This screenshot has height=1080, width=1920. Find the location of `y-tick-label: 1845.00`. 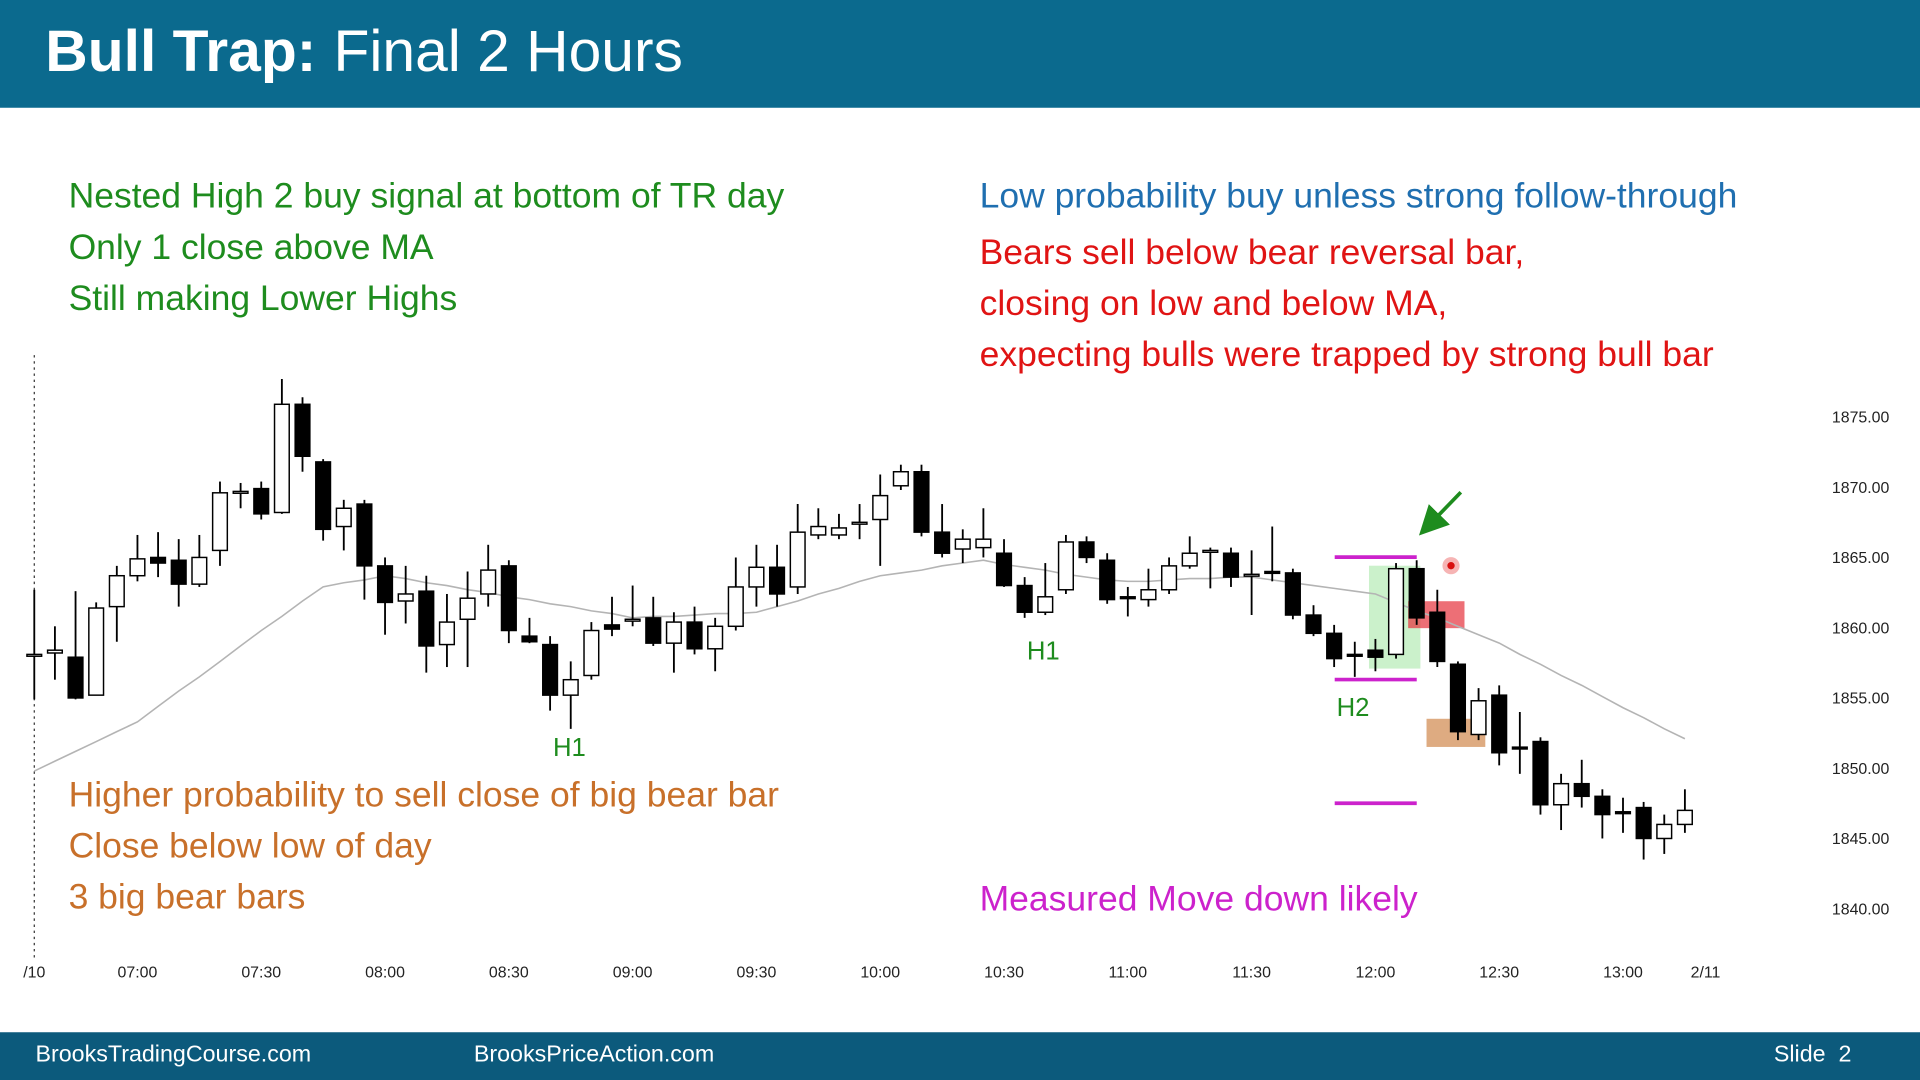

y-tick-label: 1845.00 is located at coordinates (1861, 839).